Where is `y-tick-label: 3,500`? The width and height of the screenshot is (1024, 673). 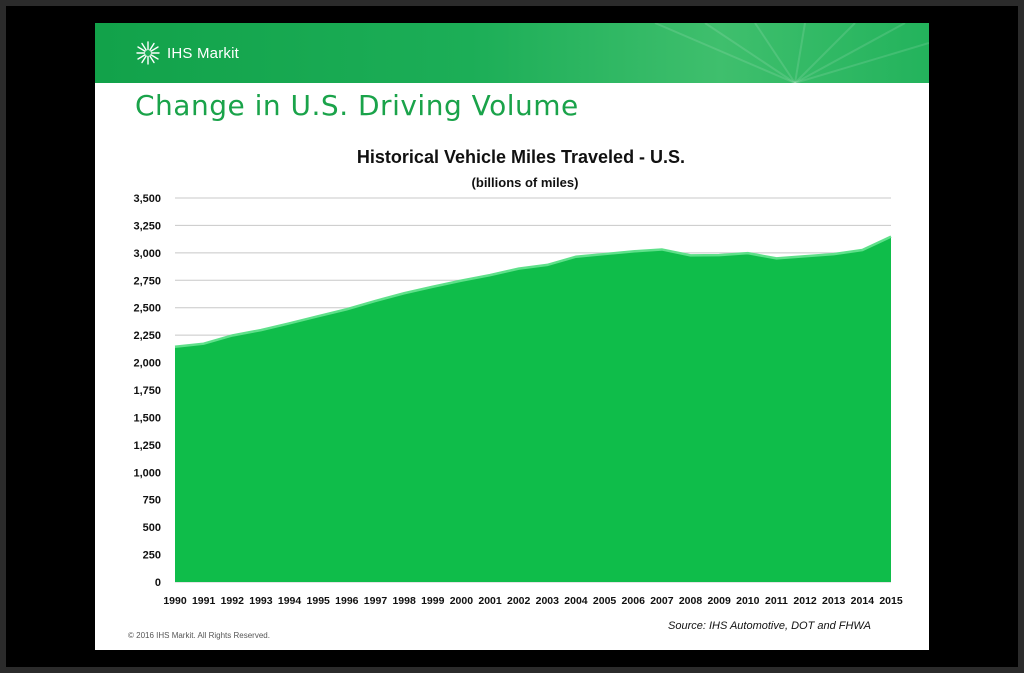
y-tick-label: 3,500 is located at coordinates (147, 199).